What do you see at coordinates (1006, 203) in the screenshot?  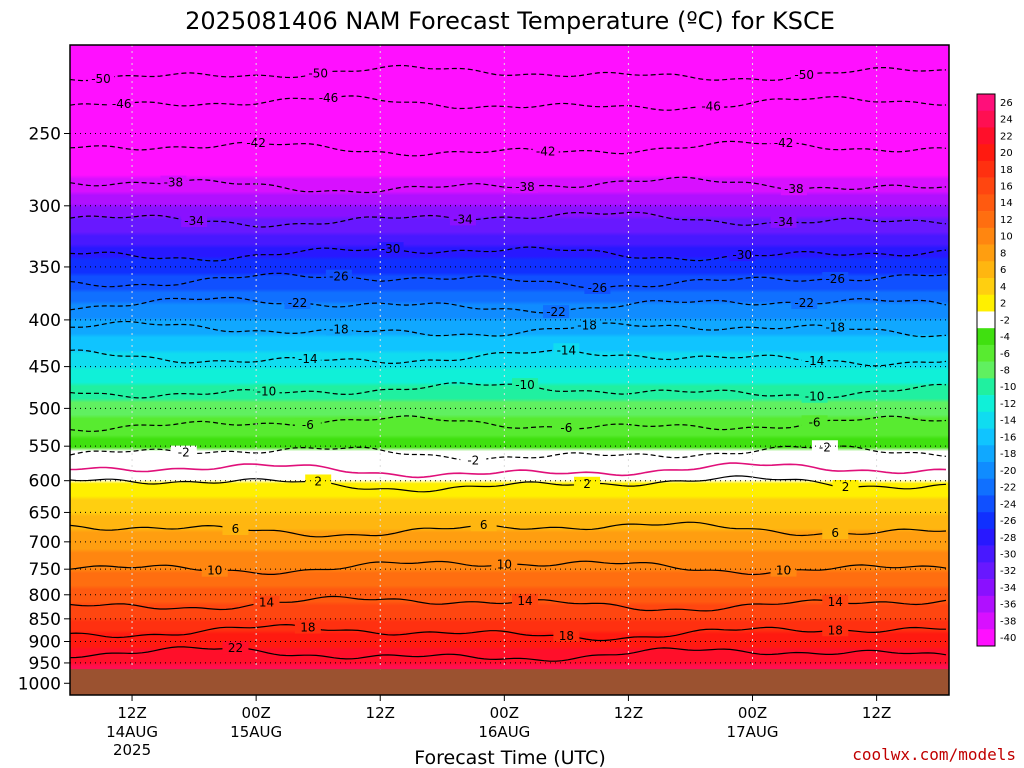 I see `colorbar-label: 14` at bounding box center [1006, 203].